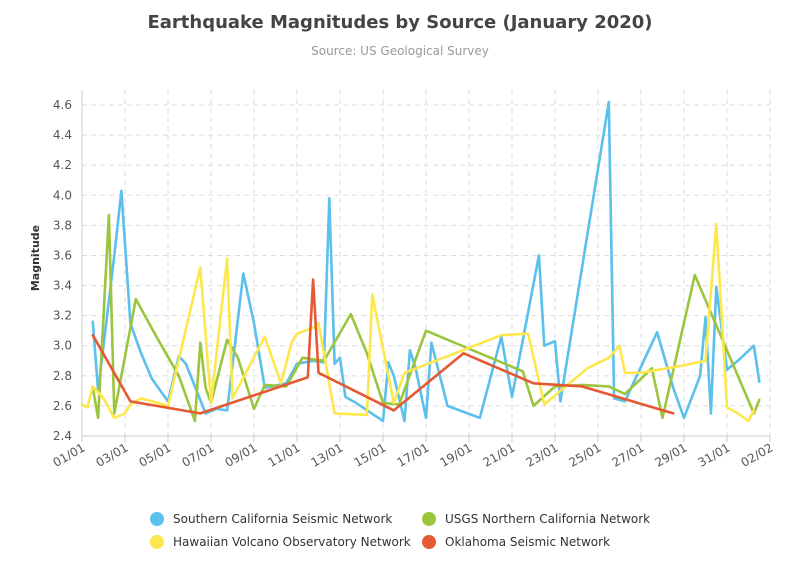 The image size is (800, 570). Describe the element at coordinates (69, 454) in the screenshot. I see `x-tick-label: 01/01` at that location.